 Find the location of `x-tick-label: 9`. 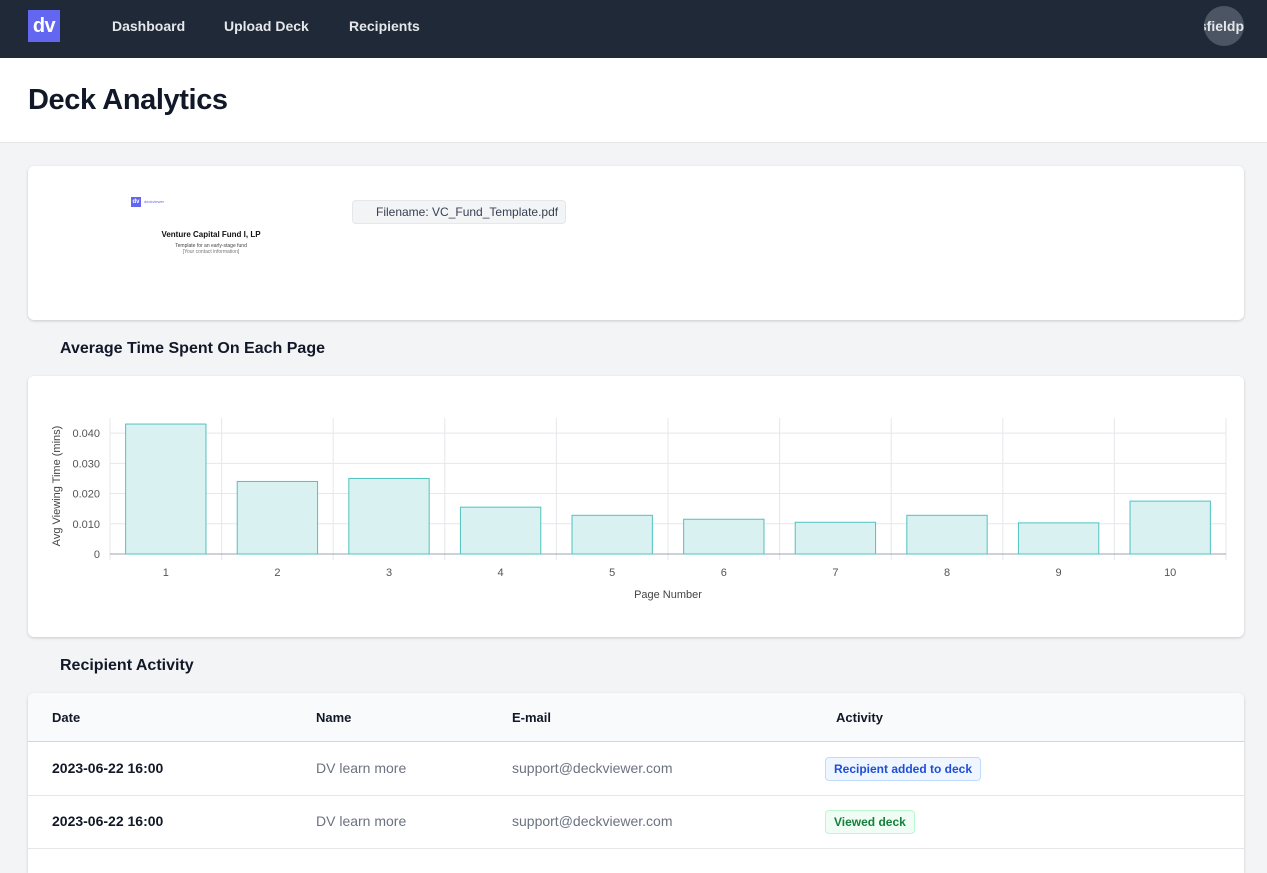

x-tick-label: 9 is located at coordinates (1059, 573).